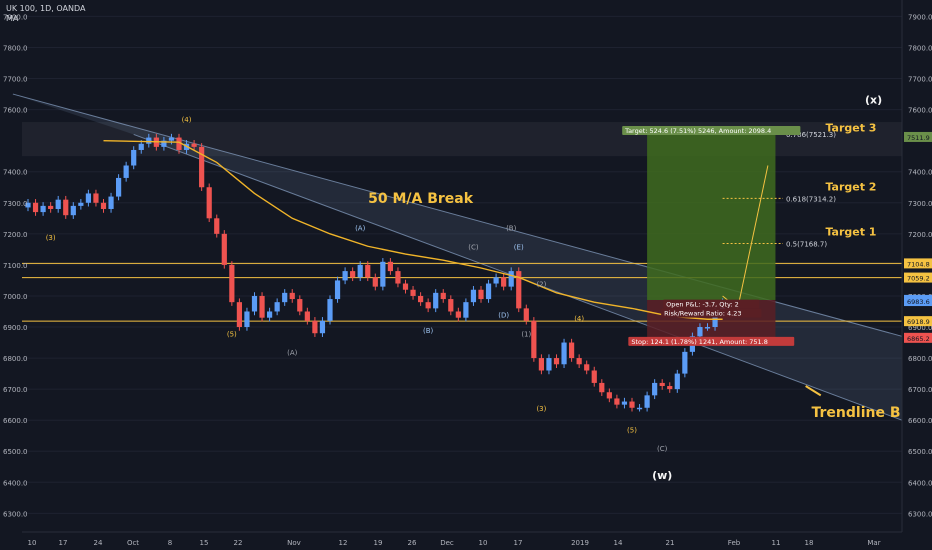 The width and height of the screenshot is (932, 550). I want to click on time-tick-label: 15, so click(204, 543).